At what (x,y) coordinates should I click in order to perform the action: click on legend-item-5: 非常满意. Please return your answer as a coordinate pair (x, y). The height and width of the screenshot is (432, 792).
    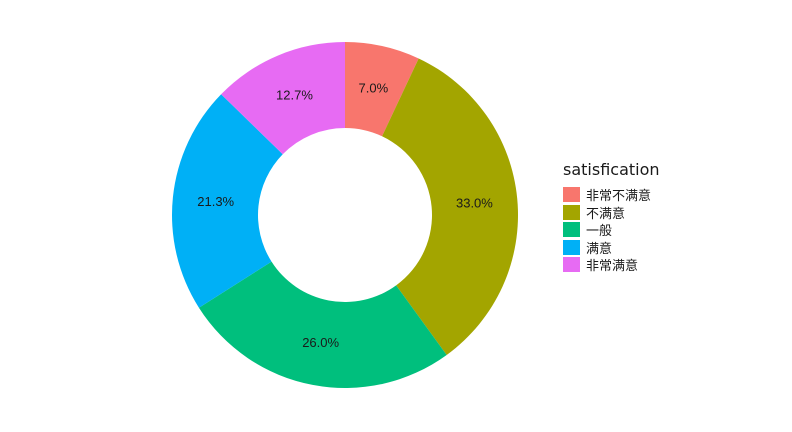
    Looking at the image, I should click on (611, 265).